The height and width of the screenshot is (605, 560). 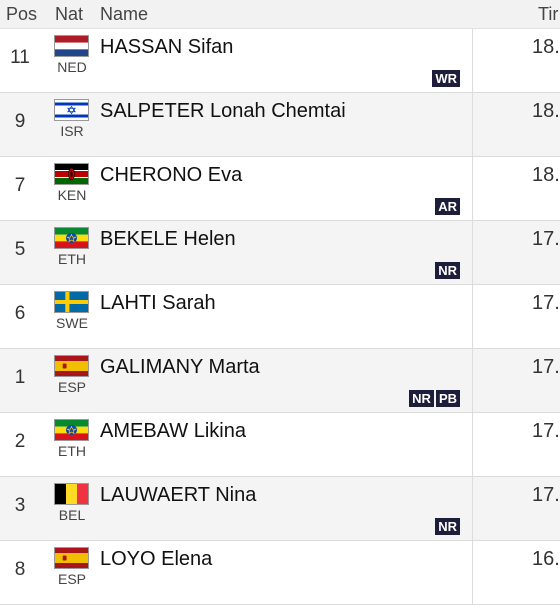 I want to click on record-badge: AR, so click(x=447, y=206).